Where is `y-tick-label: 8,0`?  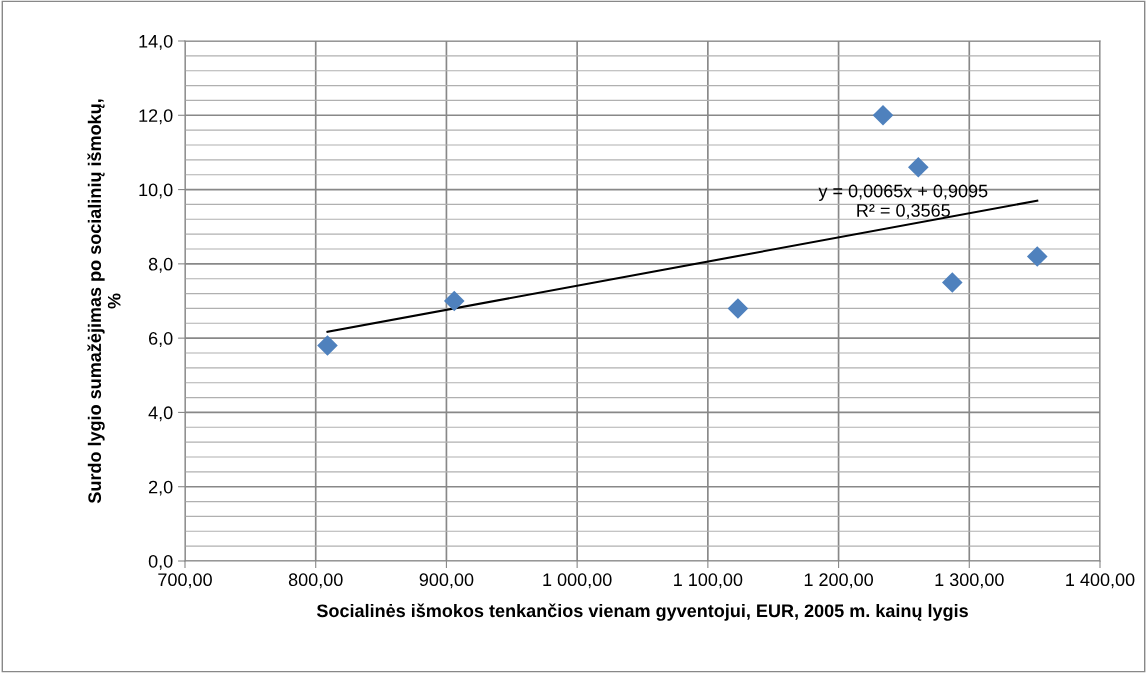
y-tick-label: 8,0 is located at coordinates (160, 265).